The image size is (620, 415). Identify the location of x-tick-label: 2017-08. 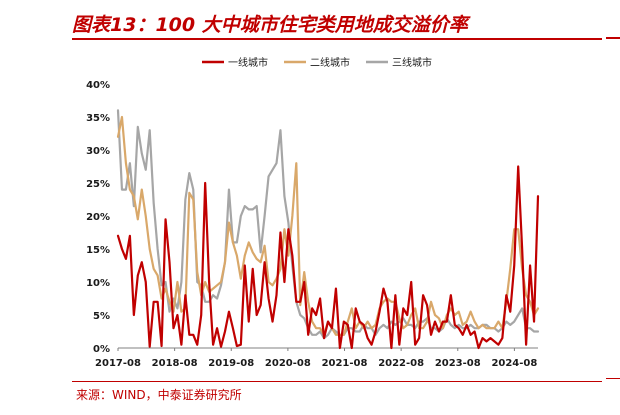
(118, 363).